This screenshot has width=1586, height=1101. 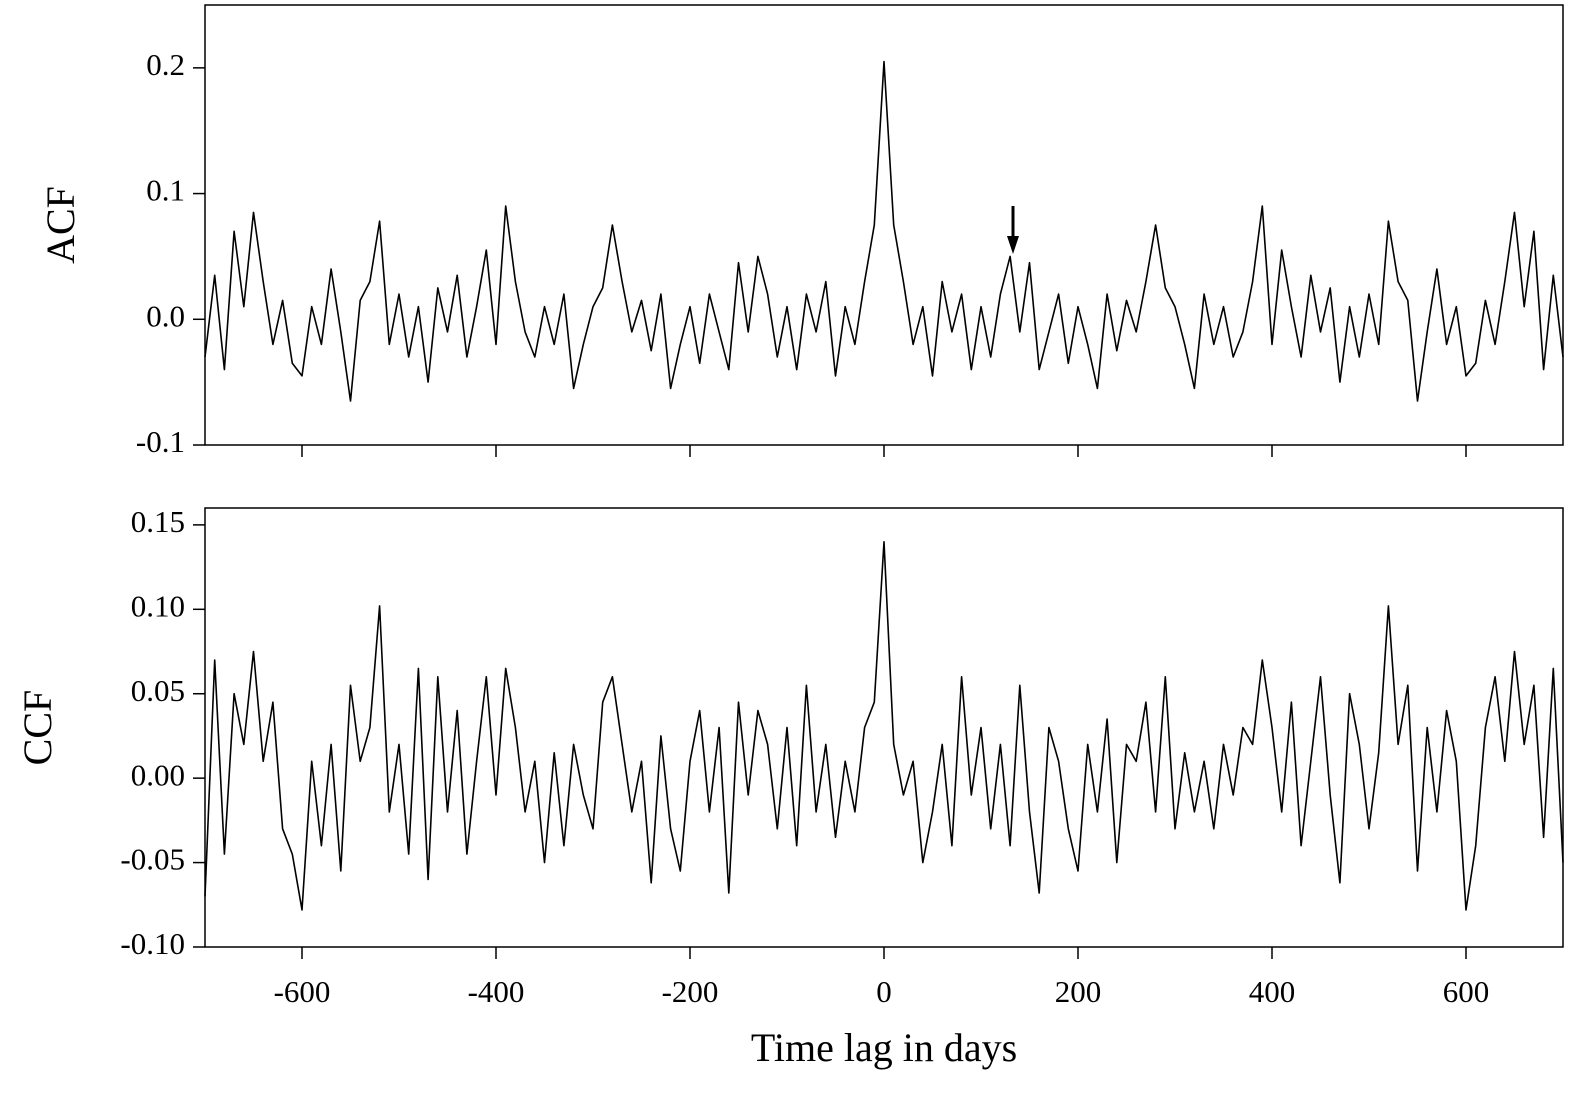 What do you see at coordinates (165, 190) in the screenshot?
I see `y-tick-label: 0.1` at bounding box center [165, 190].